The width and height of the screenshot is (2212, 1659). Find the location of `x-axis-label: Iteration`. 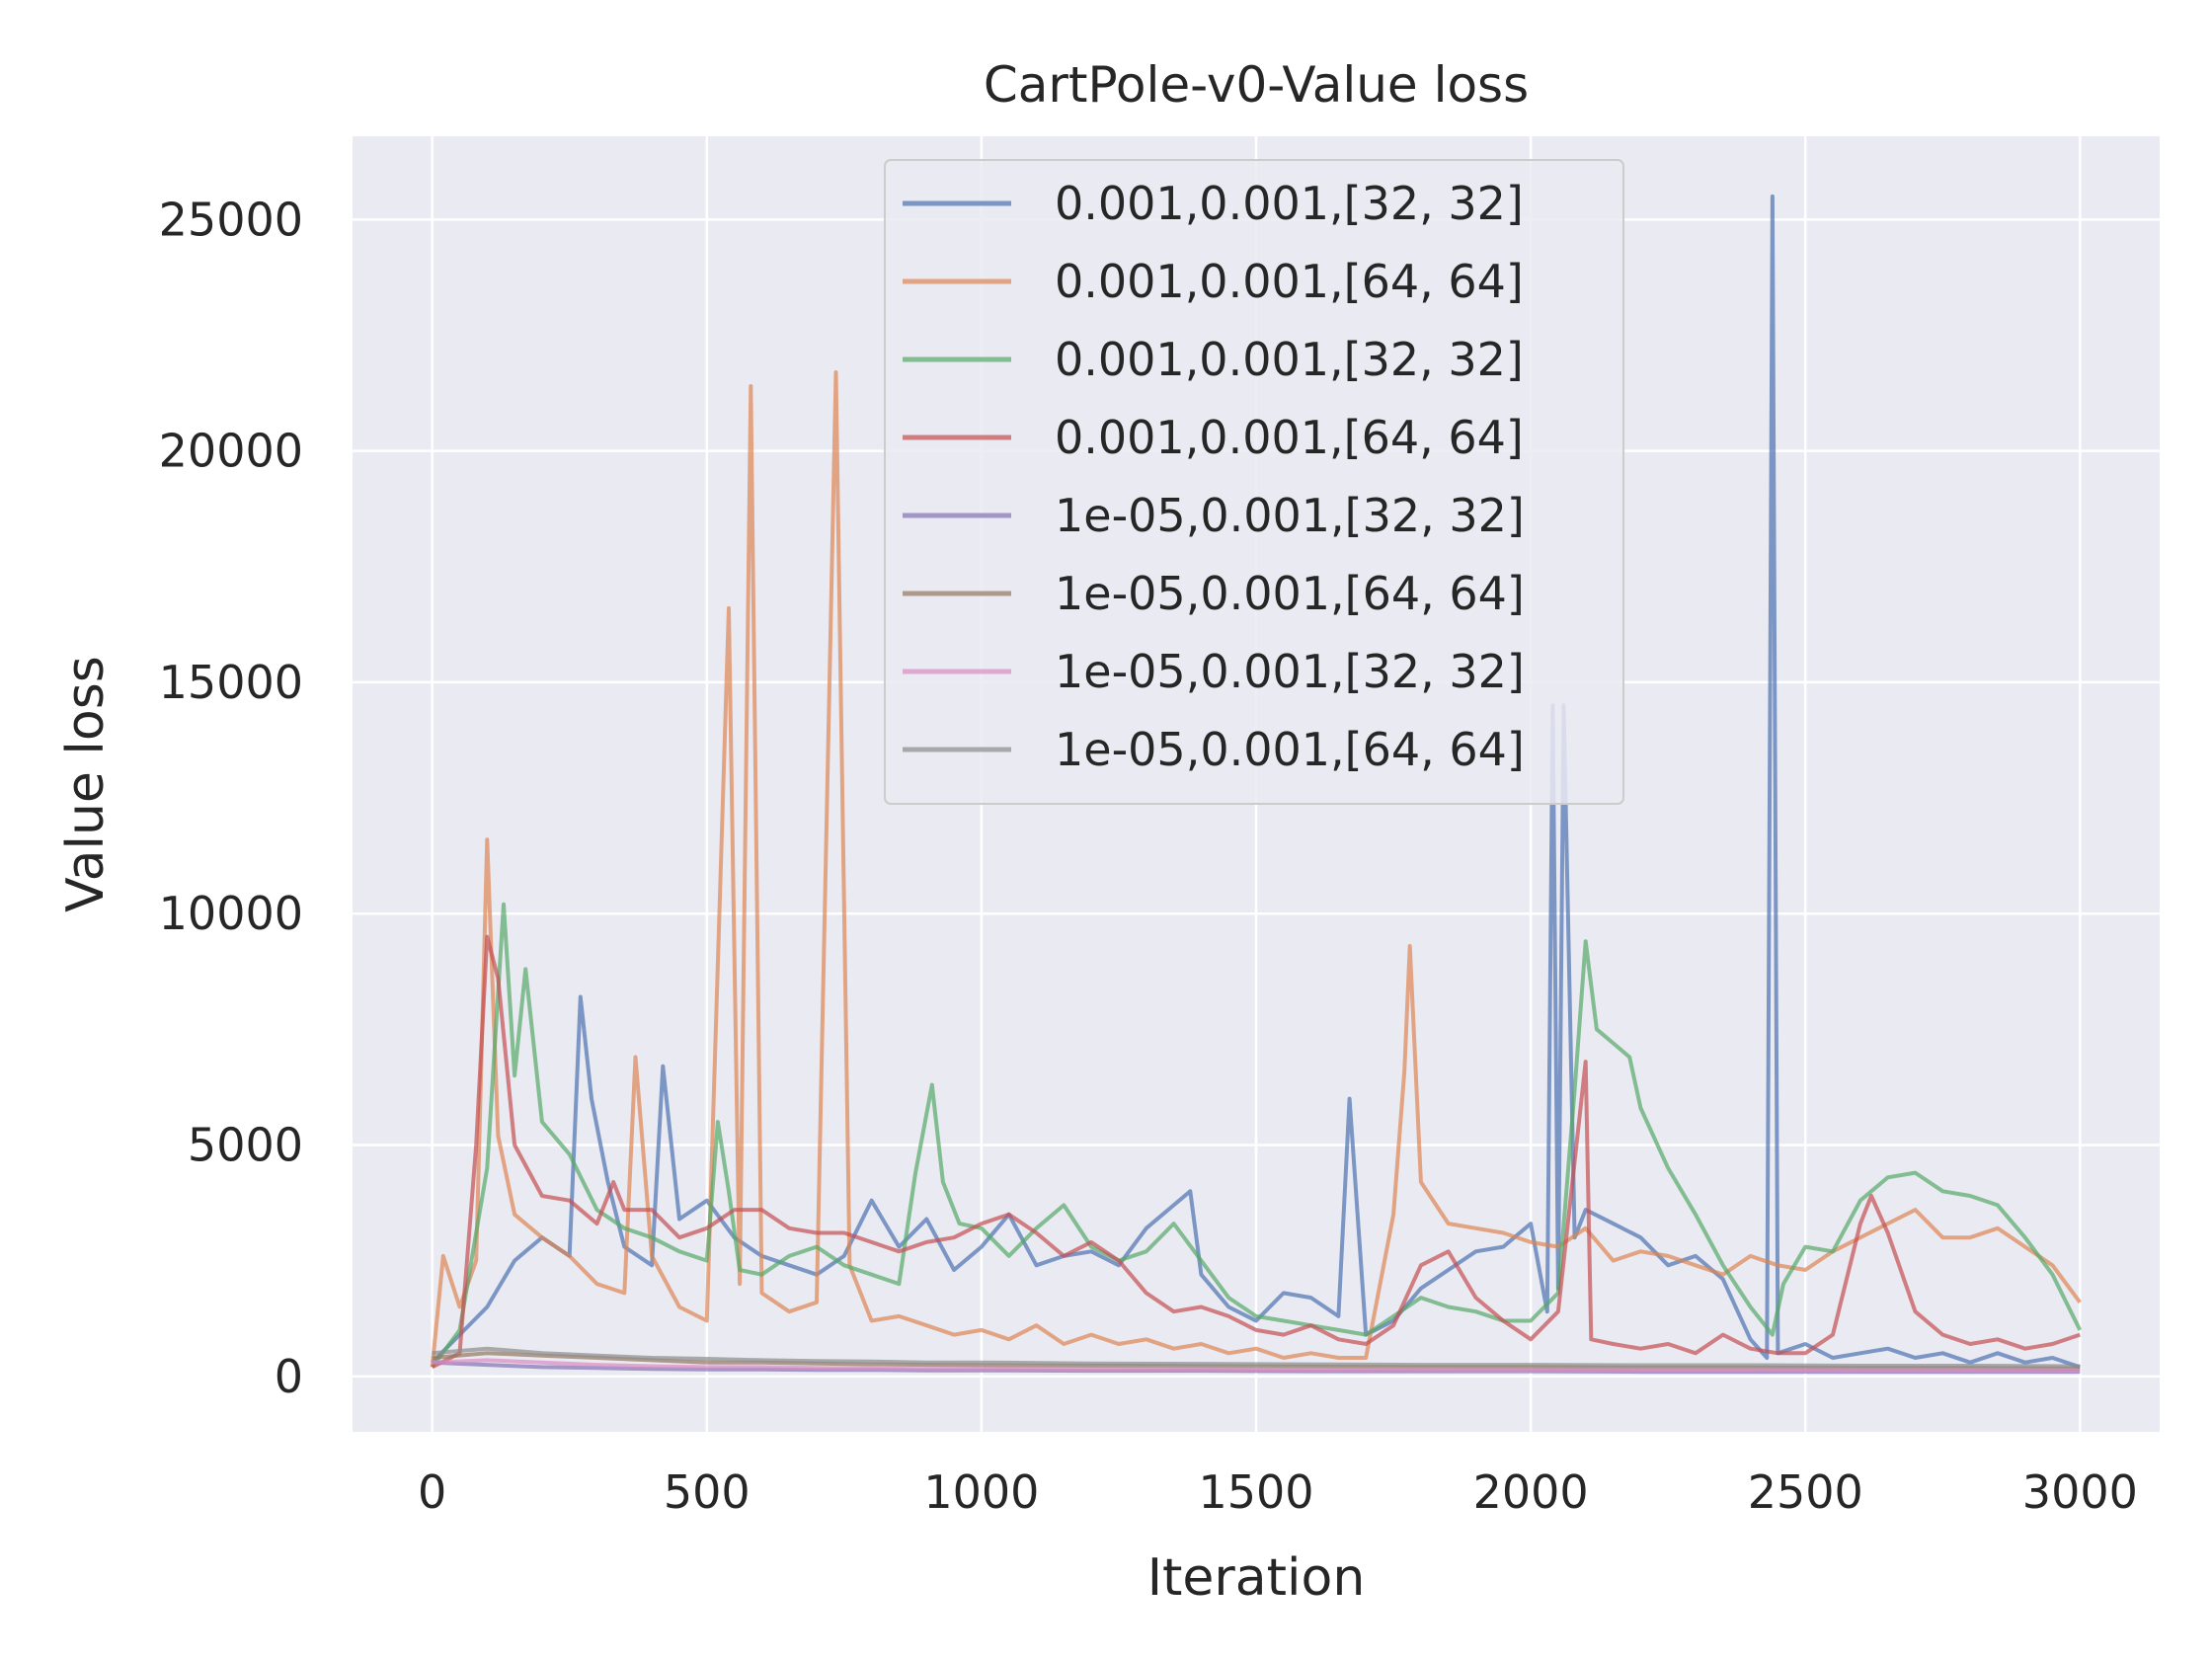

x-axis-label: Iteration is located at coordinates (1257, 1578).